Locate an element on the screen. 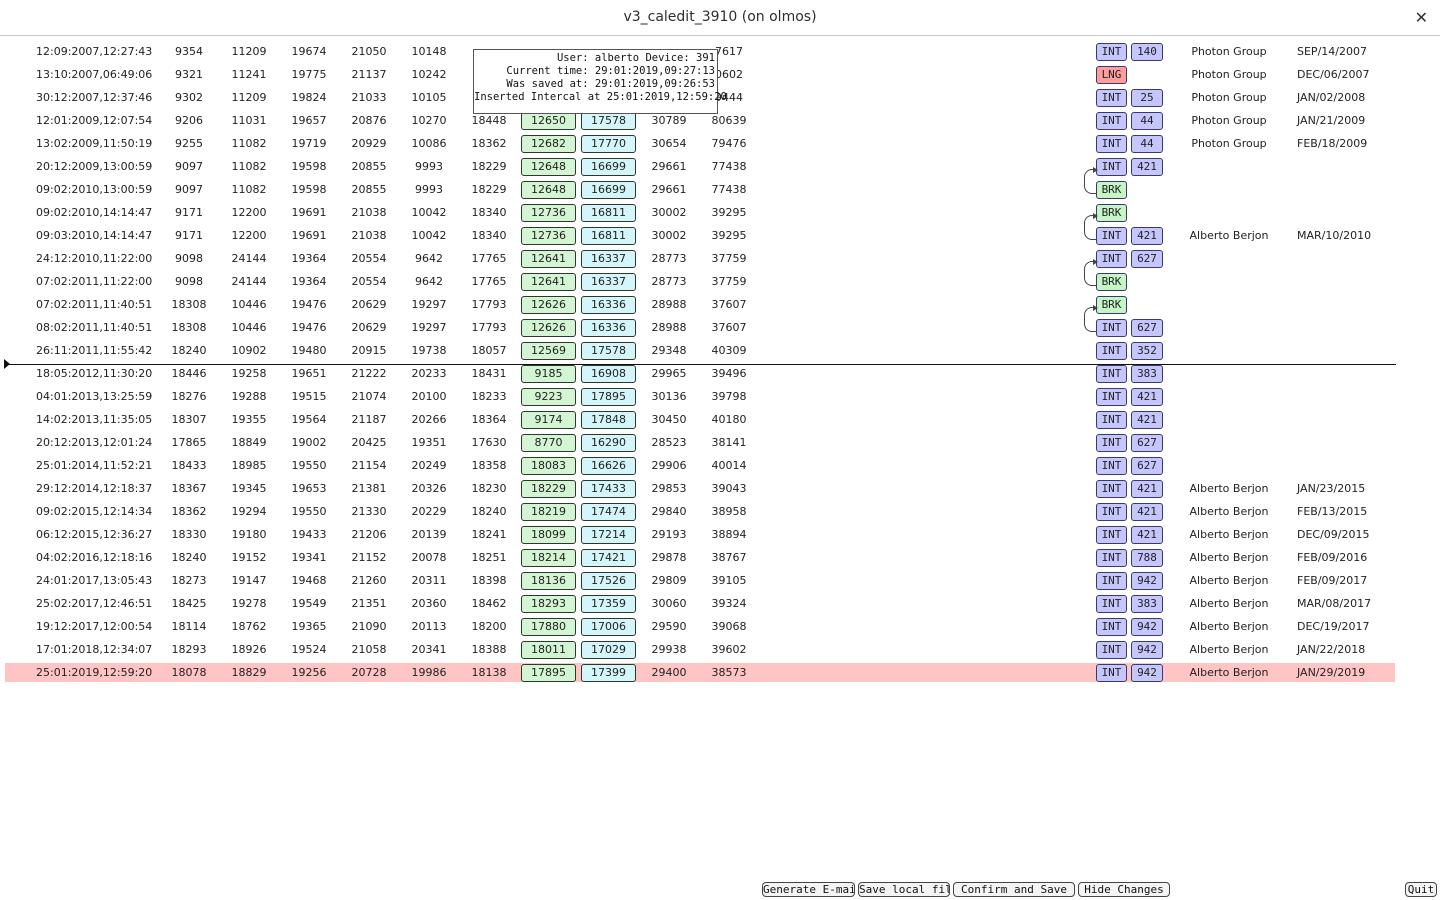 Image resolution: width=1440 pixels, height=900 pixels. interval-number-tag: 383 is located at coordinates (1147, 374).